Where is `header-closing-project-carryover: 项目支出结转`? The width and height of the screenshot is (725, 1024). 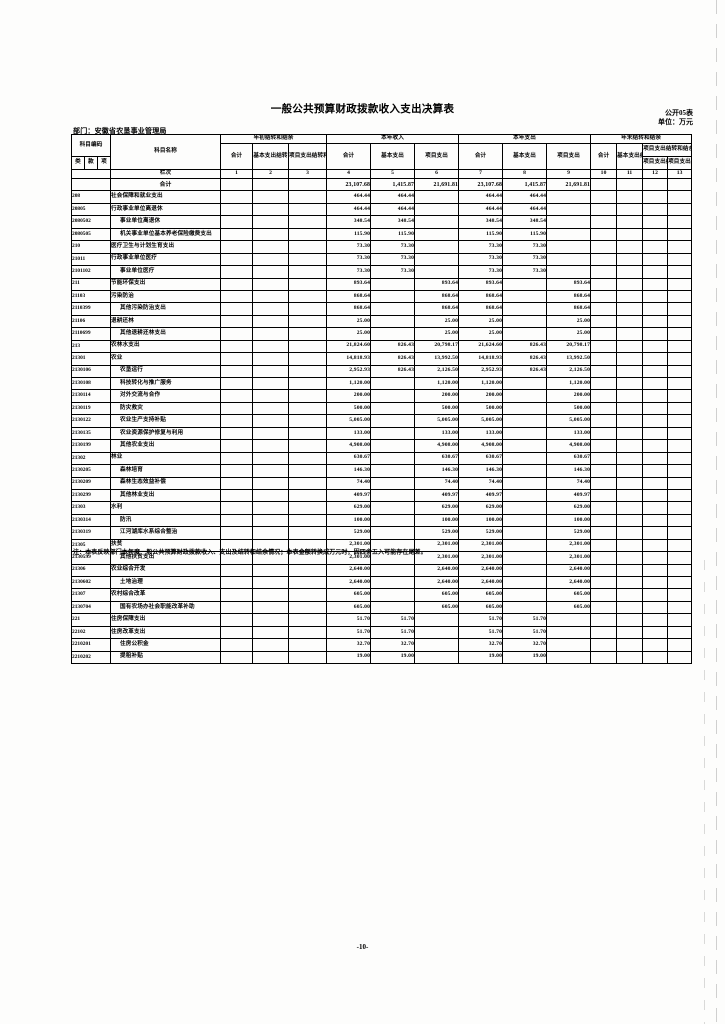 header-closing-project-carryover: 项目支出结转 is located at coordinates (655, 163).